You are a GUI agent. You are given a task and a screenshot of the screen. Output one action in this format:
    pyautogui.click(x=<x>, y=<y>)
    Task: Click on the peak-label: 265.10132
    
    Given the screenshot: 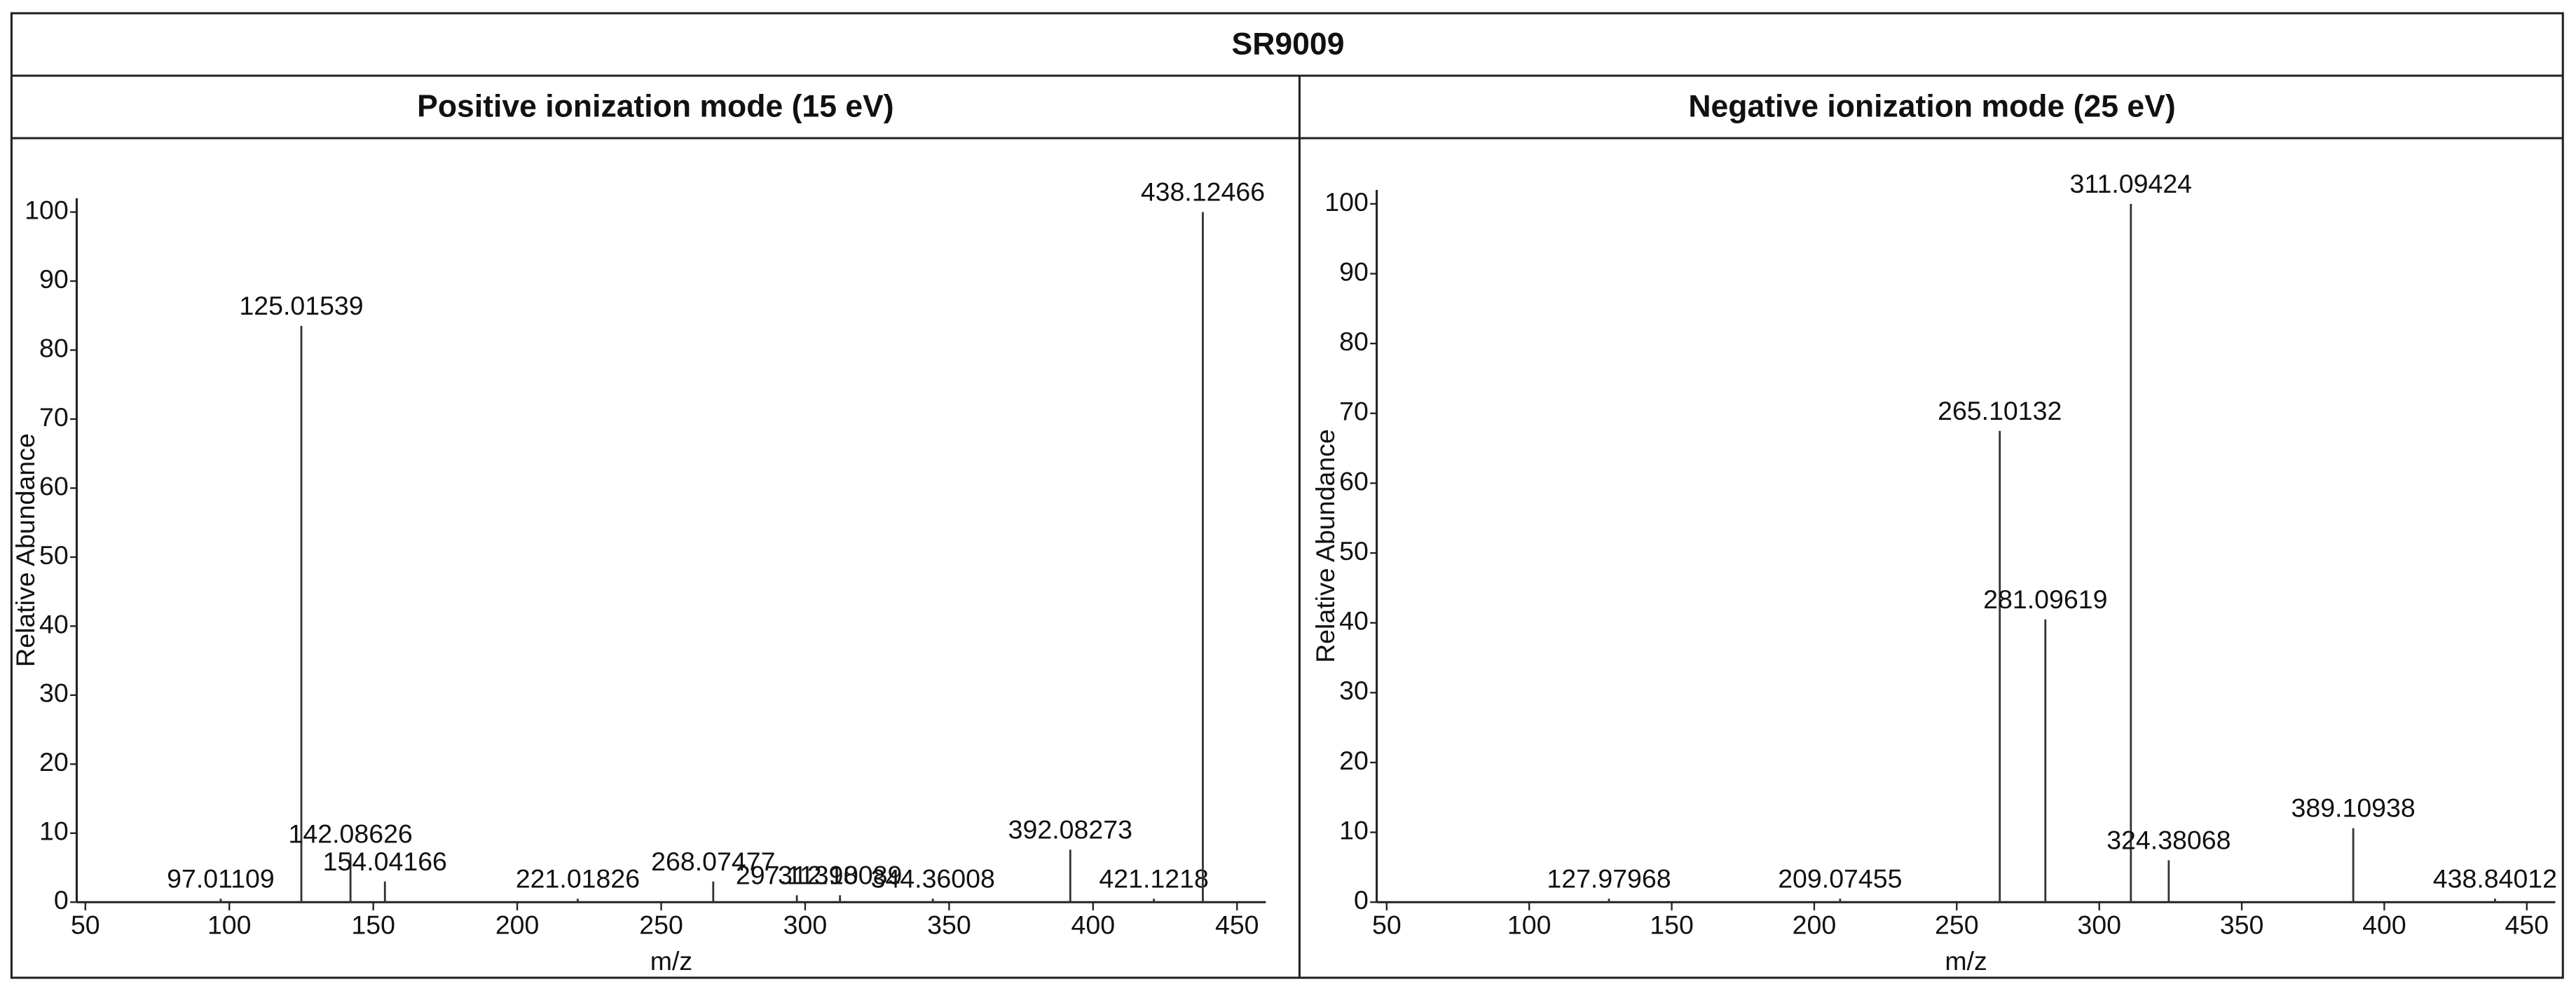 What is the action you would take?
    pyautogui.click(x=2000, y=410)
    